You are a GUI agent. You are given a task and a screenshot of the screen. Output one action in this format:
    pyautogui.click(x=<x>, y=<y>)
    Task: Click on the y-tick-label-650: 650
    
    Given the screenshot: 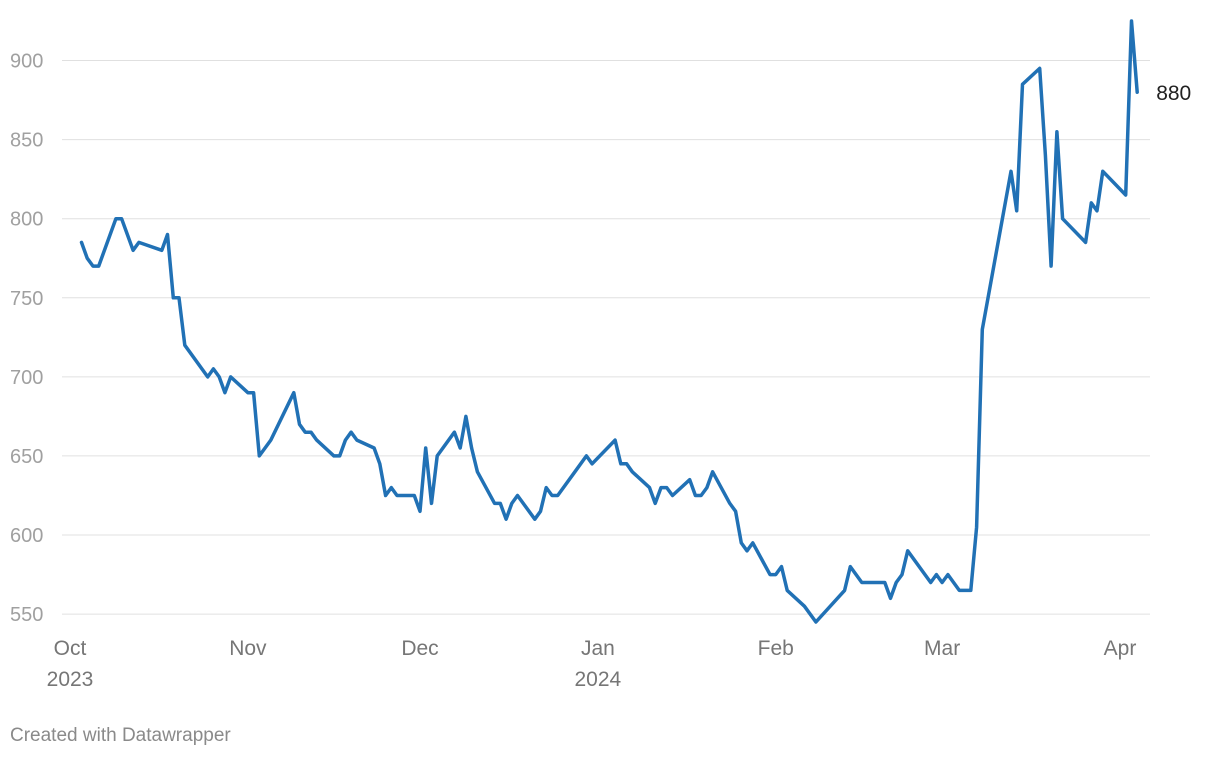 What is the action you would take?
    pyautogui.click(x=26, y=457)
    